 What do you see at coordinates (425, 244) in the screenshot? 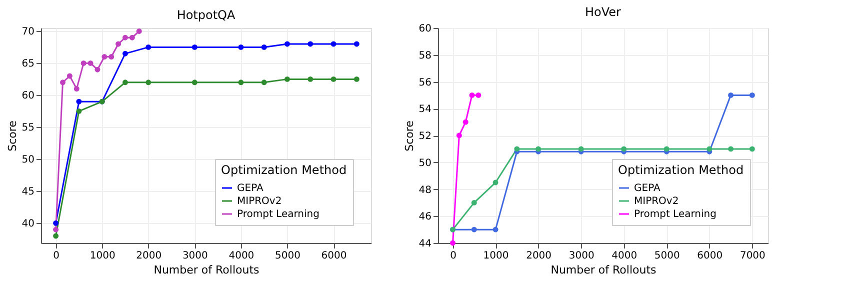
I see `y-tick-label: 44` at bounding box center [425, 244].